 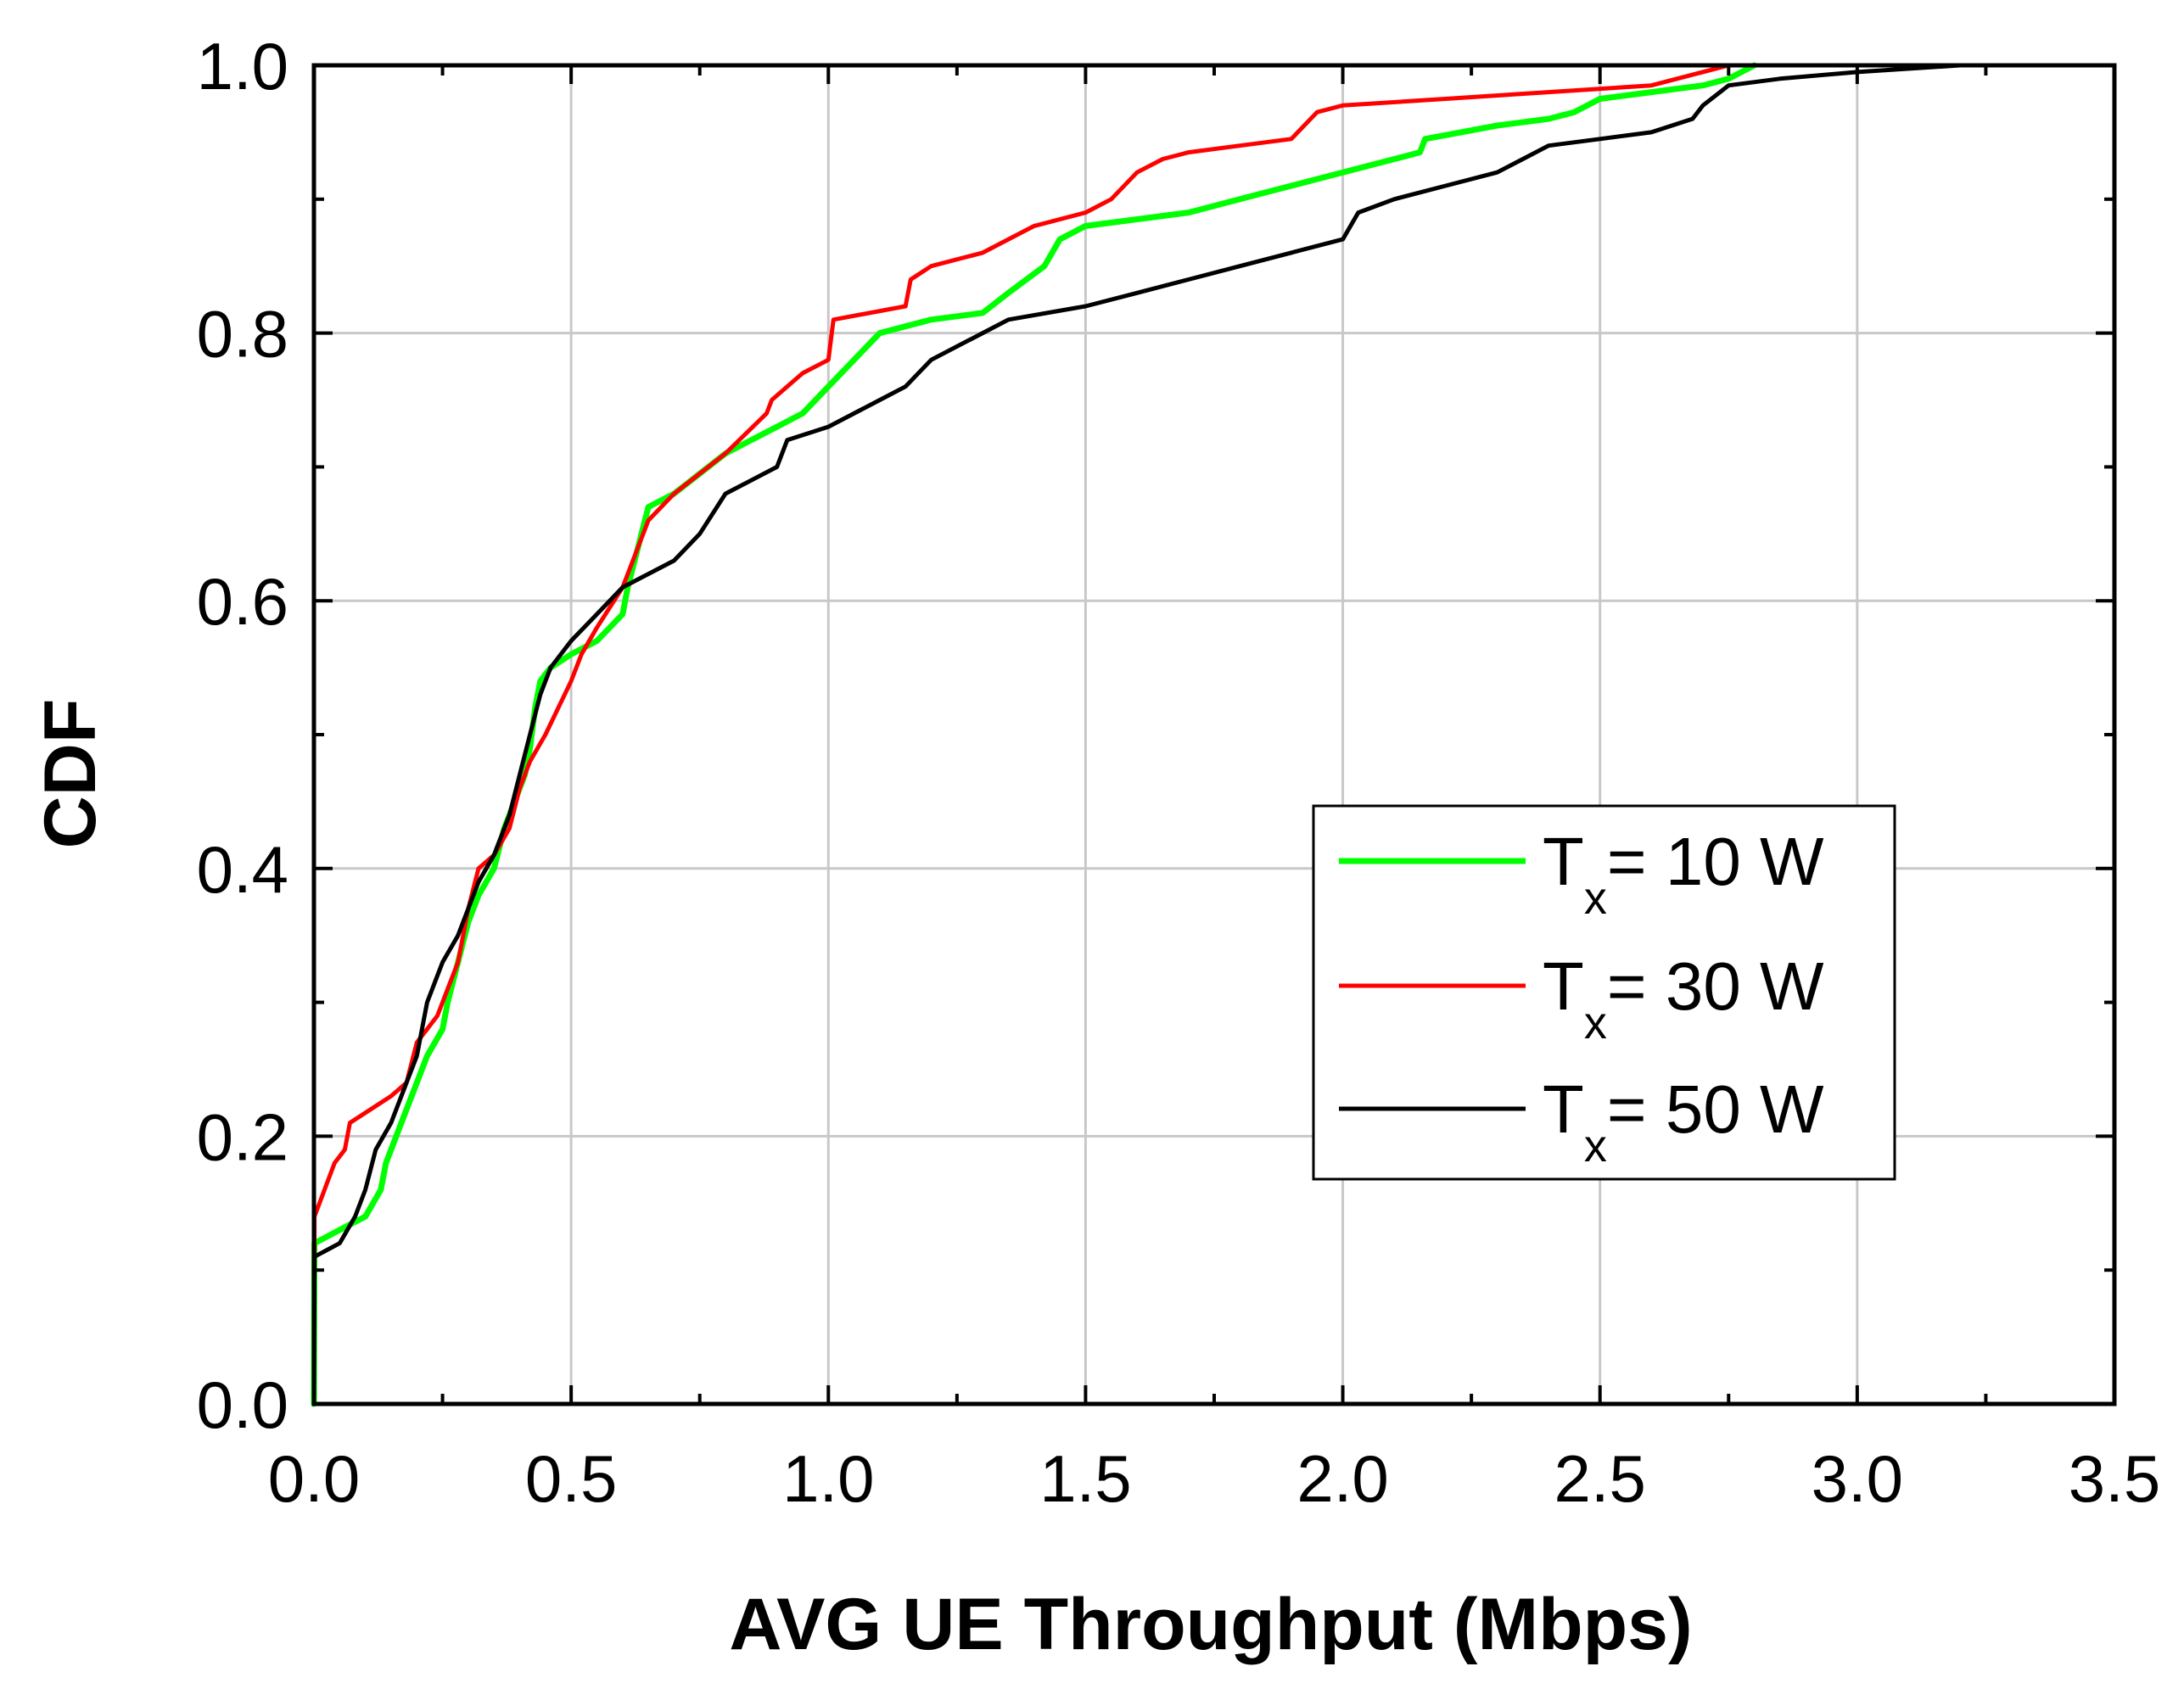 What do you see at coordinates (2114, 1478) in the screenshot?
I see `x-tick-label: 3.5` at bounding box center [2114, 1478].